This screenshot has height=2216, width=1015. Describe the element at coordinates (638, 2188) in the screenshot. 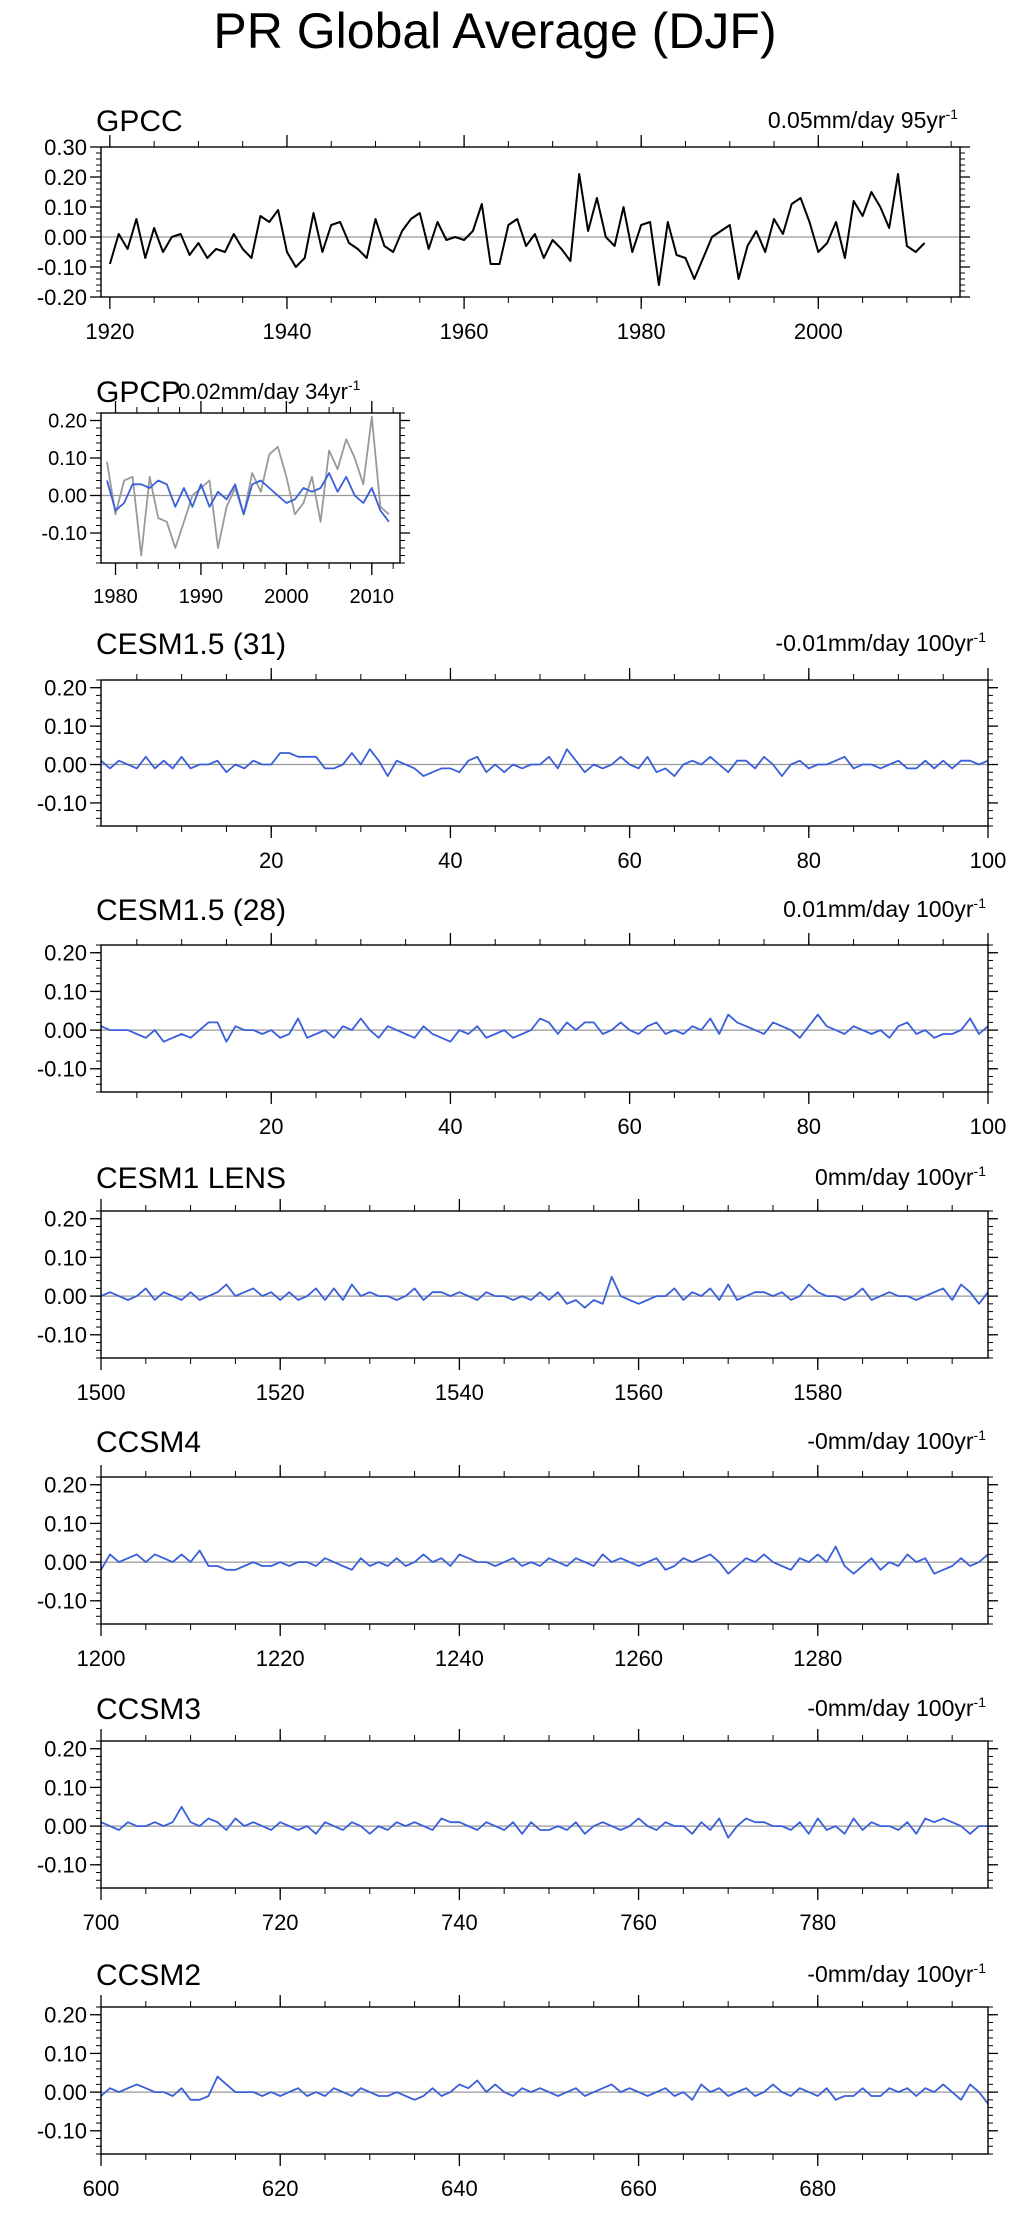

I see `x-tick-label: 660` at that location.